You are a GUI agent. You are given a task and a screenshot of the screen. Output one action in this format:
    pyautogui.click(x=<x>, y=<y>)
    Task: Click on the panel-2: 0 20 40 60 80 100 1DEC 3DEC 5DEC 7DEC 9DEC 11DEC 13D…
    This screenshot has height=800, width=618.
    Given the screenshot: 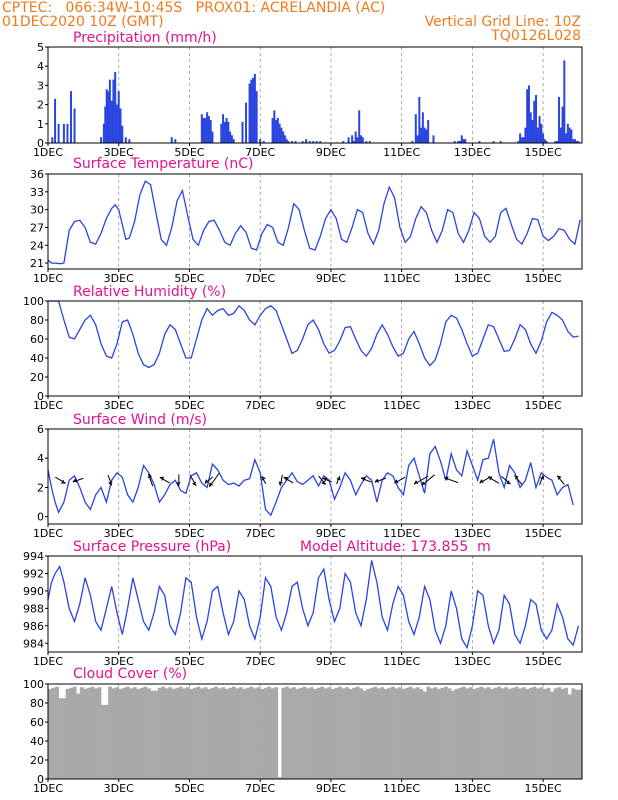 What is the action you would take?
    pyautogui.click(x=303, y=353)
    